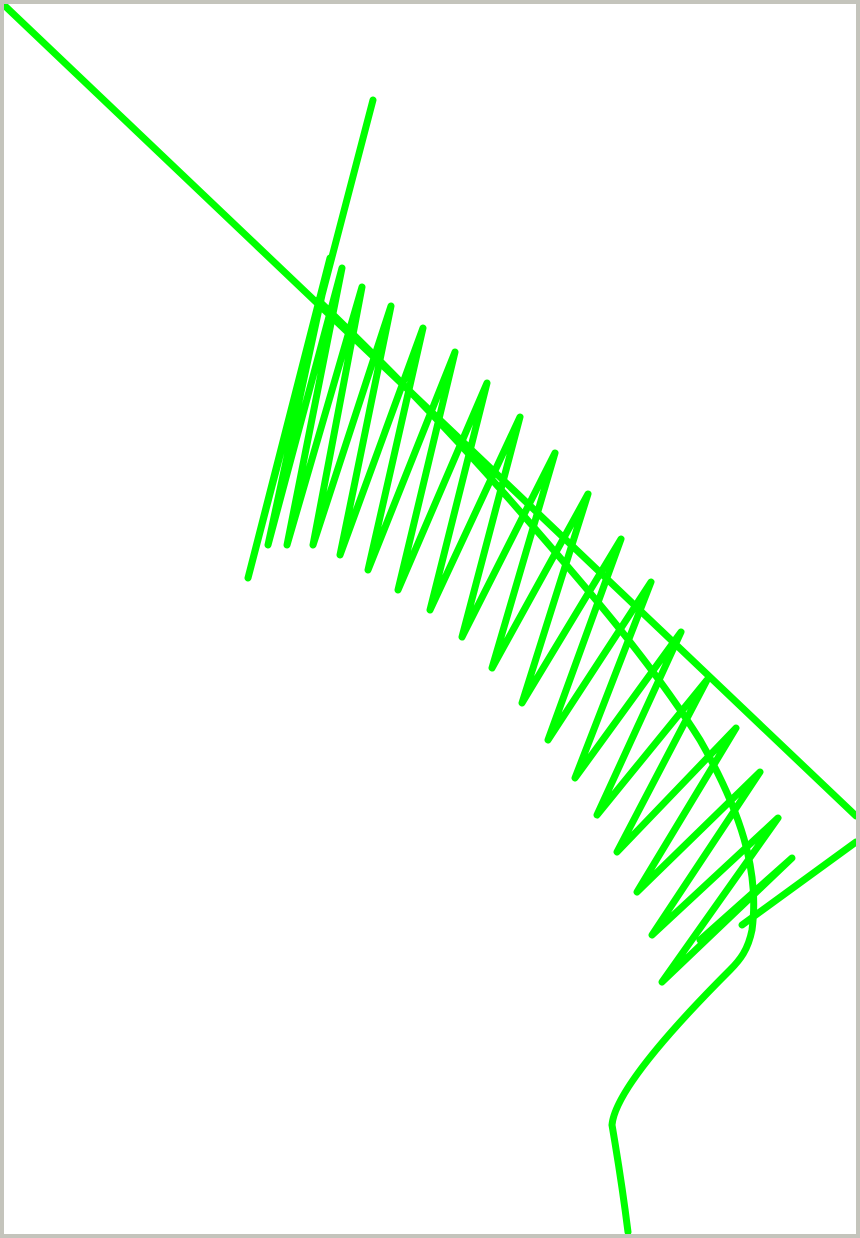  I want to click on stroke, so click(797, 883).